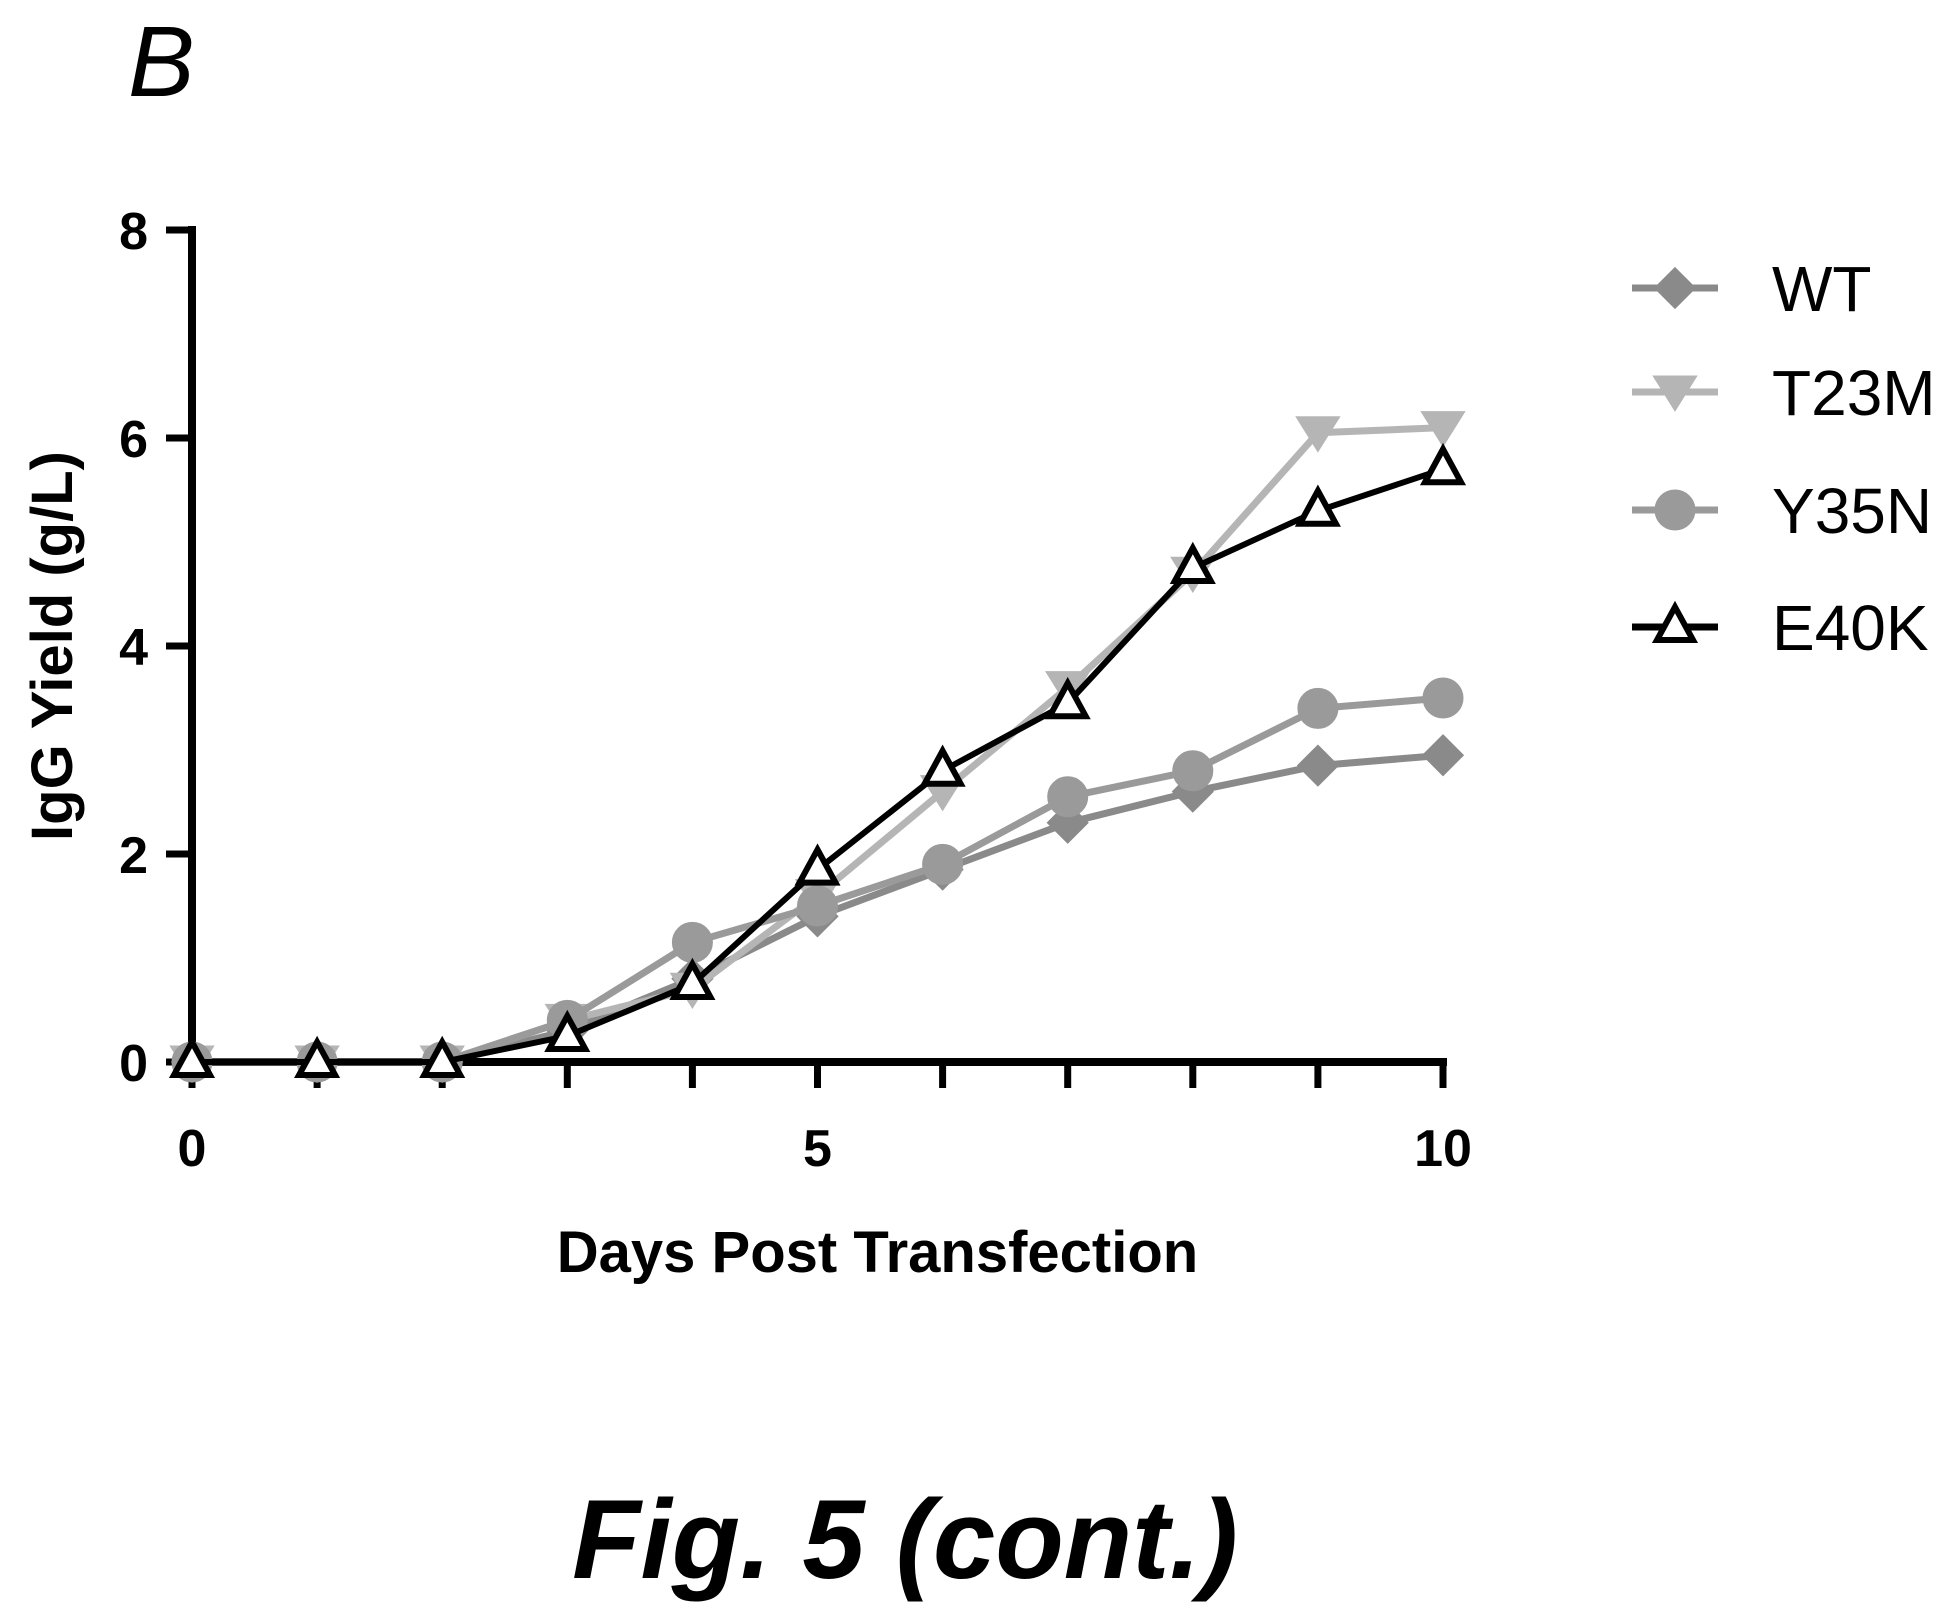 This screenshot has height=1622, width=1954. I want to click on panel-label: B, so click(161, 62).